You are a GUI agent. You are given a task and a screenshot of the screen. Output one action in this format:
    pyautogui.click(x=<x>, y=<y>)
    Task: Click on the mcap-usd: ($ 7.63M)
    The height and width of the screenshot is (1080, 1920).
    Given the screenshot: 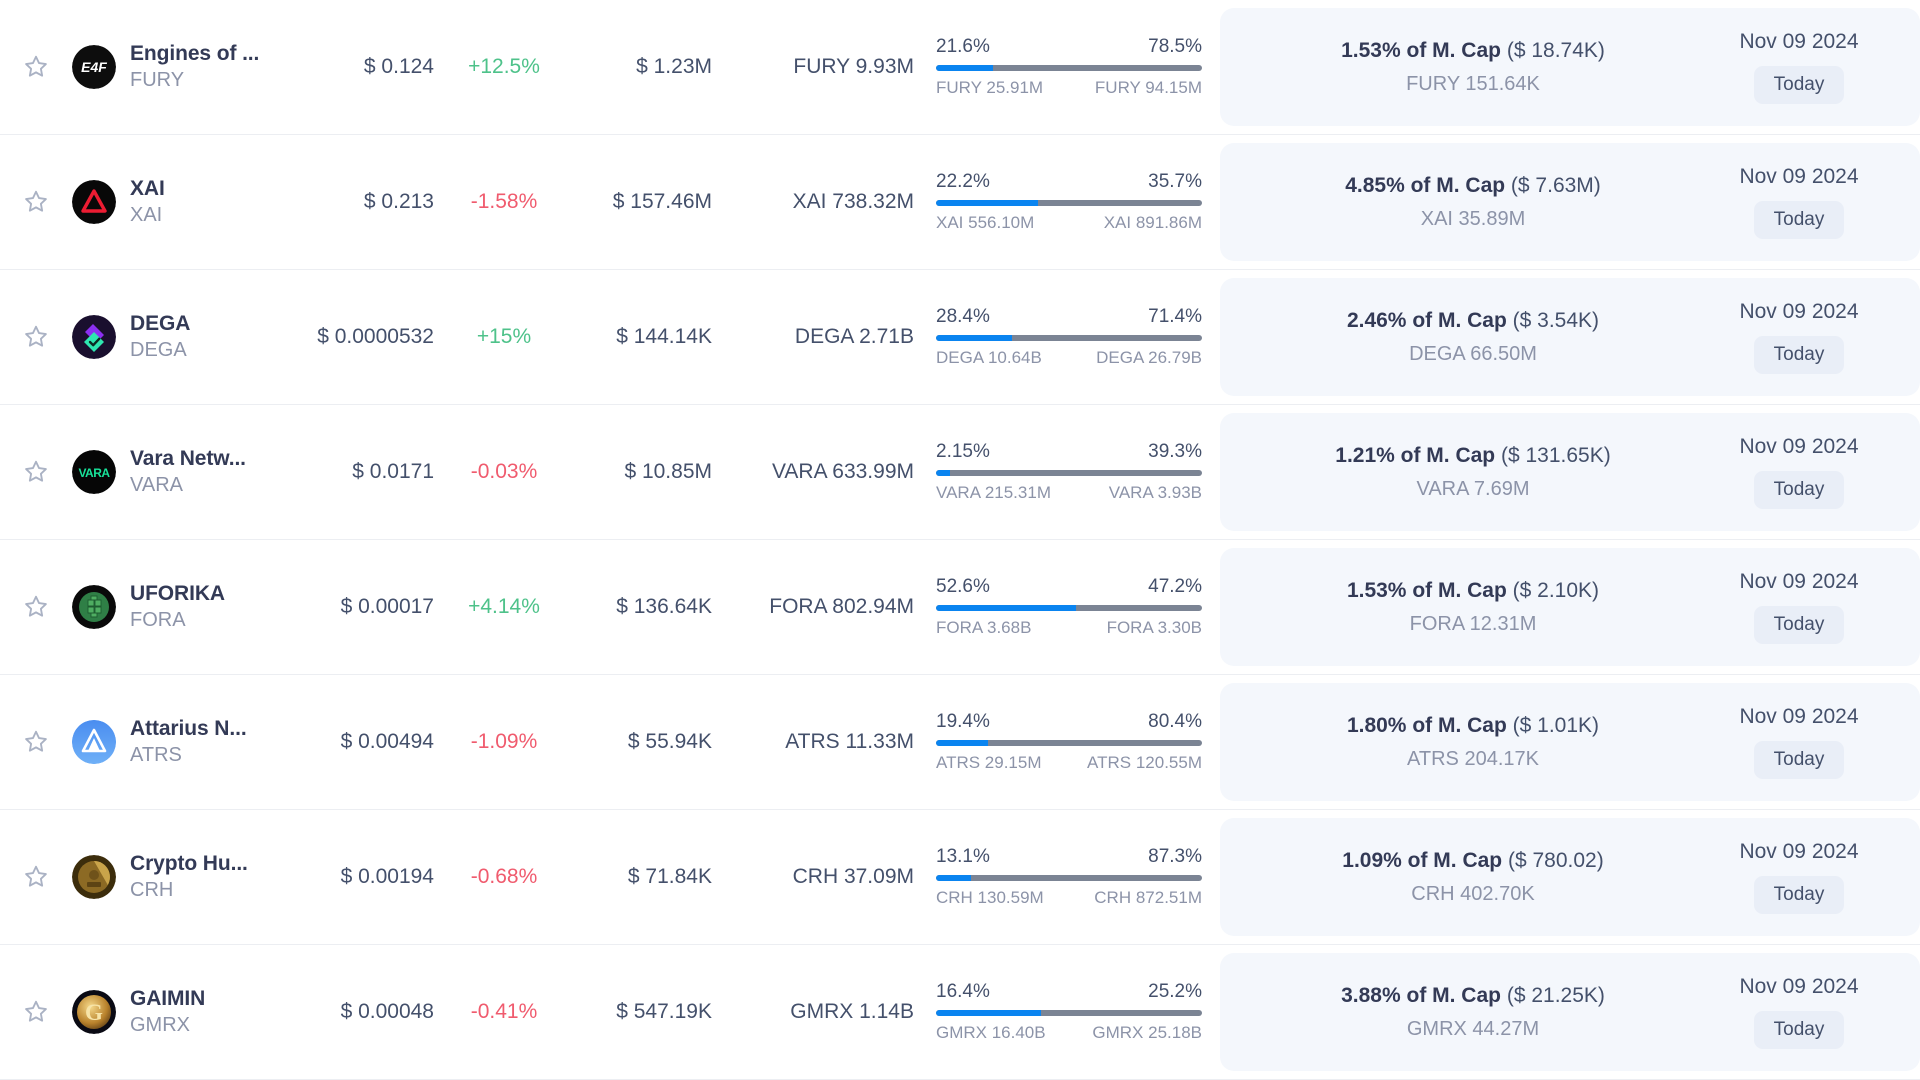 What is the action you would take?
    pyautogui.click(x=1555, y=185)
    